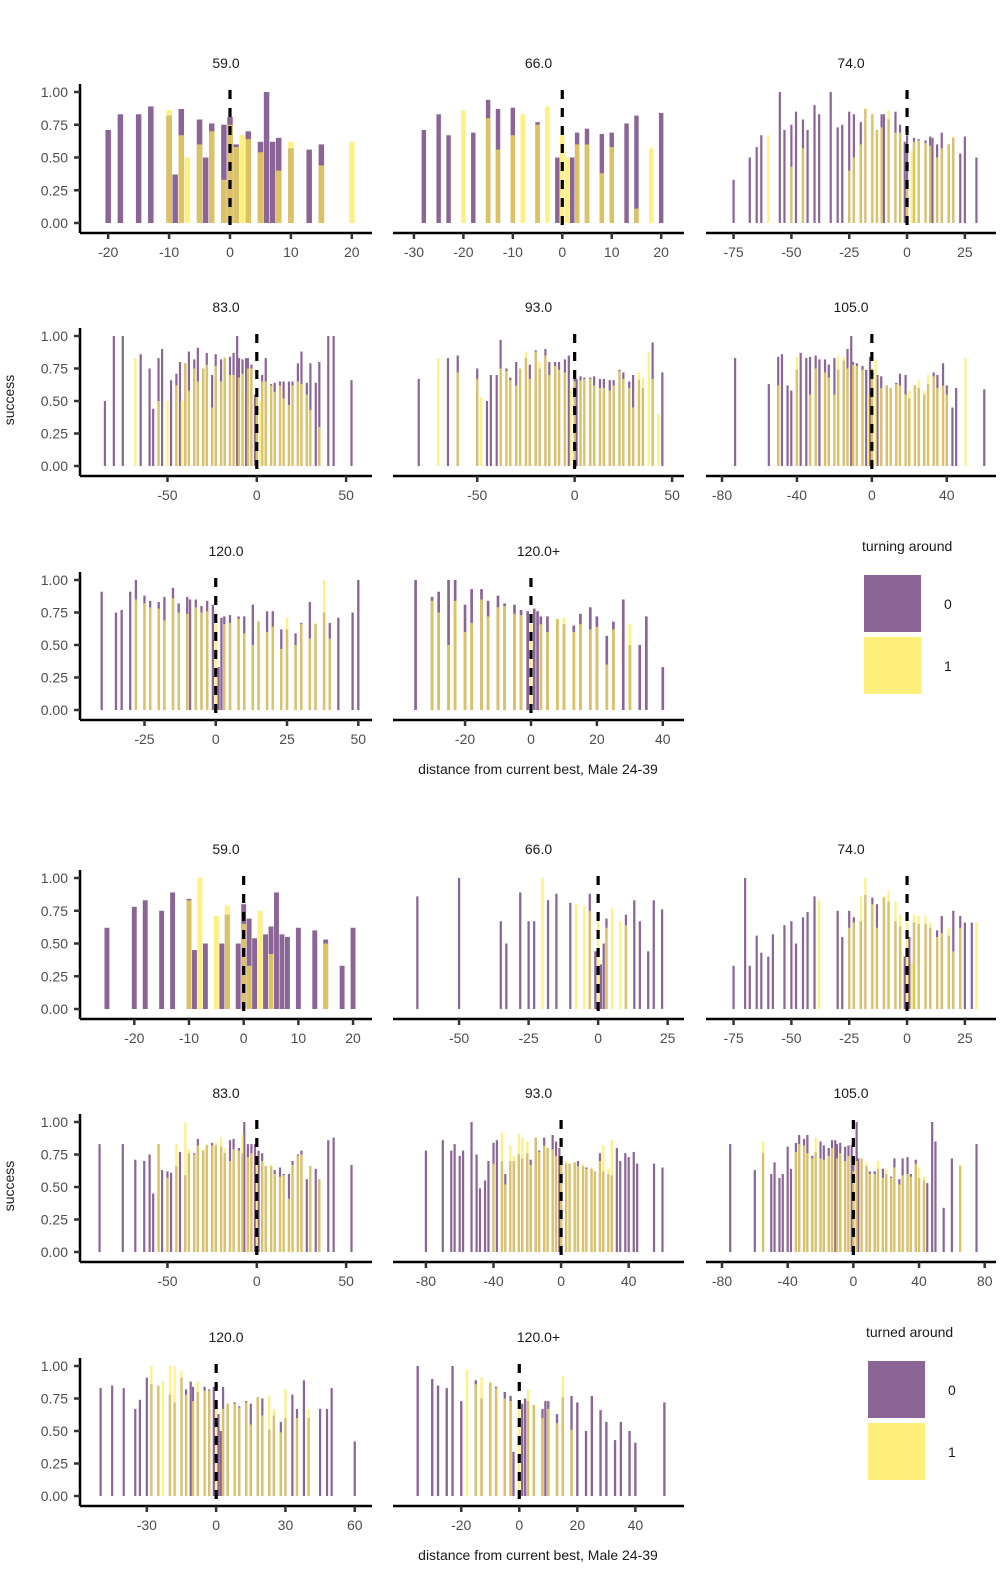 Image resolution: width=1008 pixels, height=1572 pixels. What do you see at coordinates (108, 252) in the screenshot?
I see `x-tick-label: -20` at bounding box center [108, 252].